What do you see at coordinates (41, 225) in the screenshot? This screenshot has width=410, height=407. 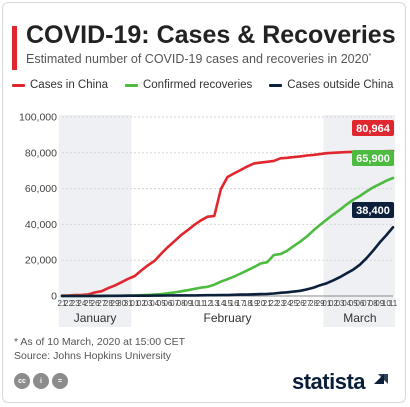 I see `y-tick-label: 40,000` at bounding box center [41, 225].